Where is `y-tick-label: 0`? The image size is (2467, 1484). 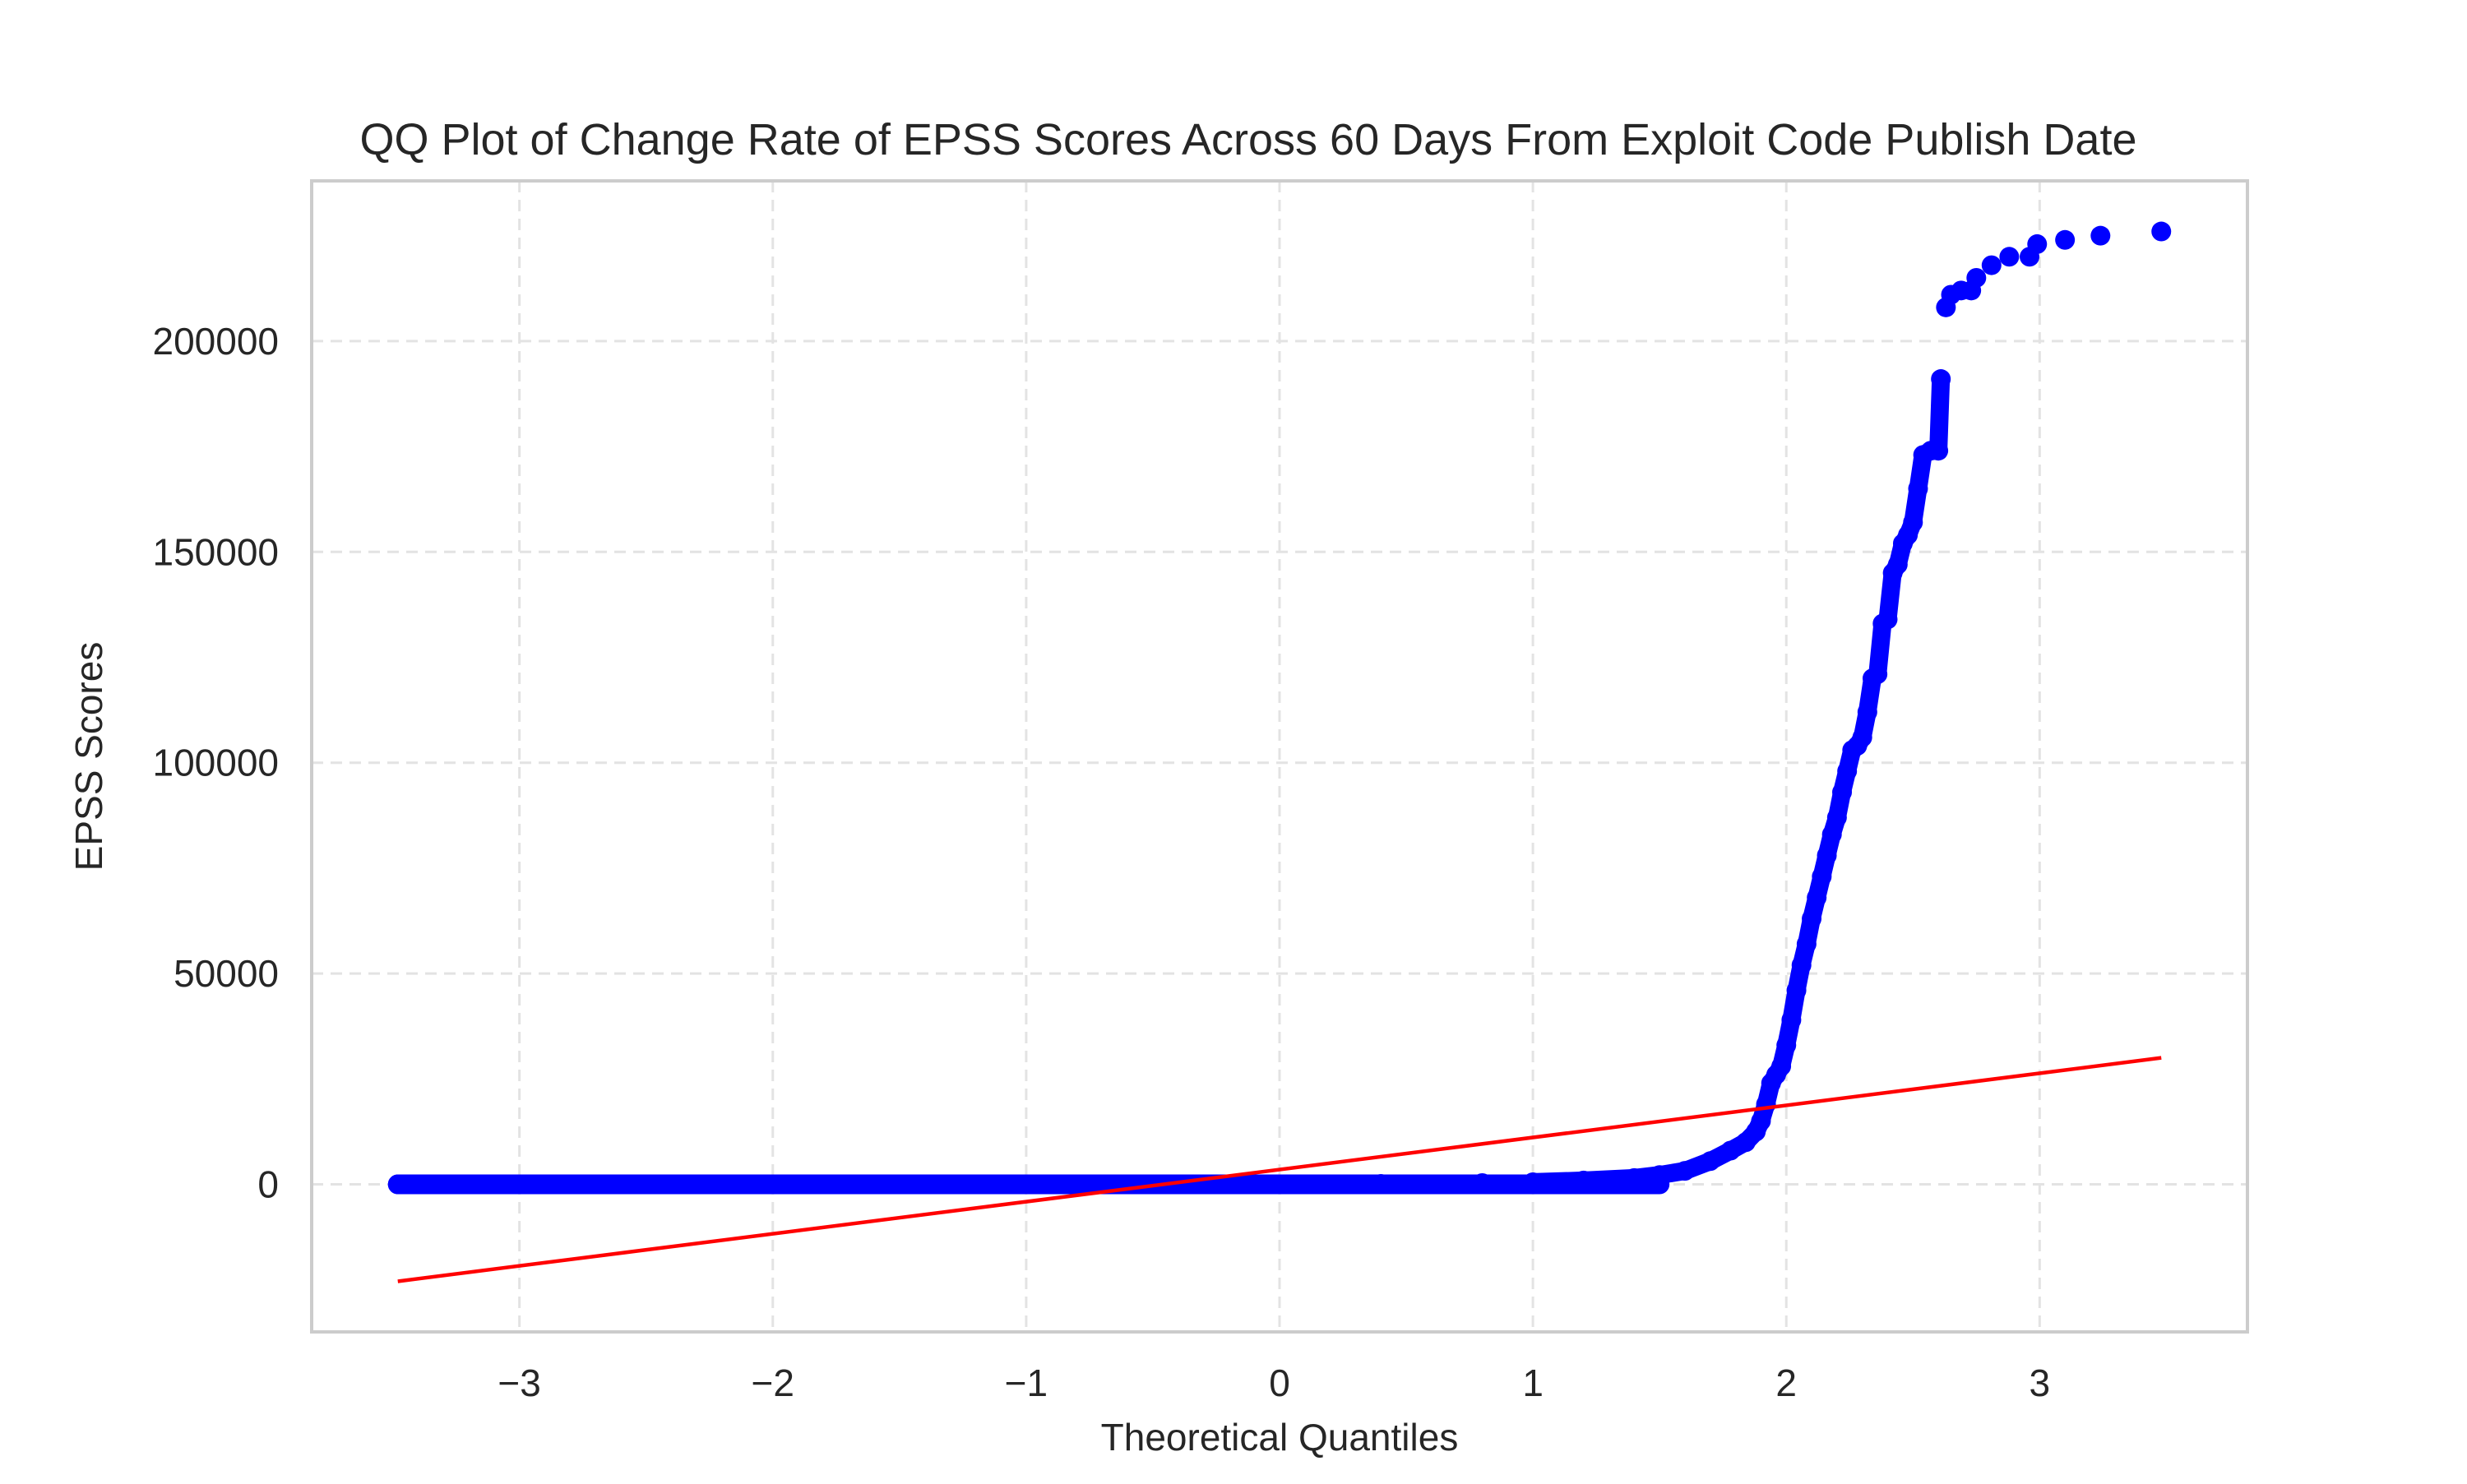 y-tick-label: 0 is located at coordinates (268, 1185).